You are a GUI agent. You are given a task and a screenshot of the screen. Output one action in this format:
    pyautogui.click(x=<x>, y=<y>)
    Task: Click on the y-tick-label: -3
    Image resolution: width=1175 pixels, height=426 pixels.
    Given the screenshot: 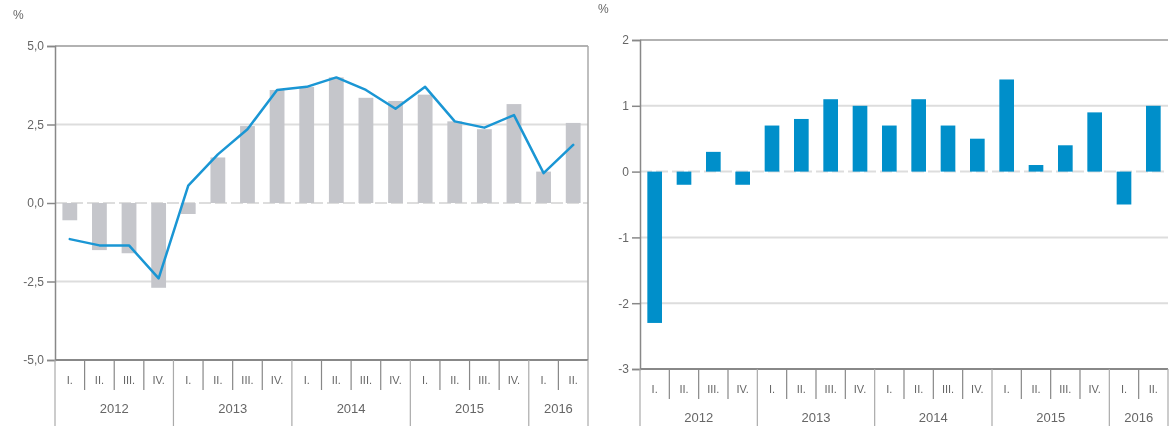 What is the action you would take?
    pyautogui.click(x=624, y=369)
    